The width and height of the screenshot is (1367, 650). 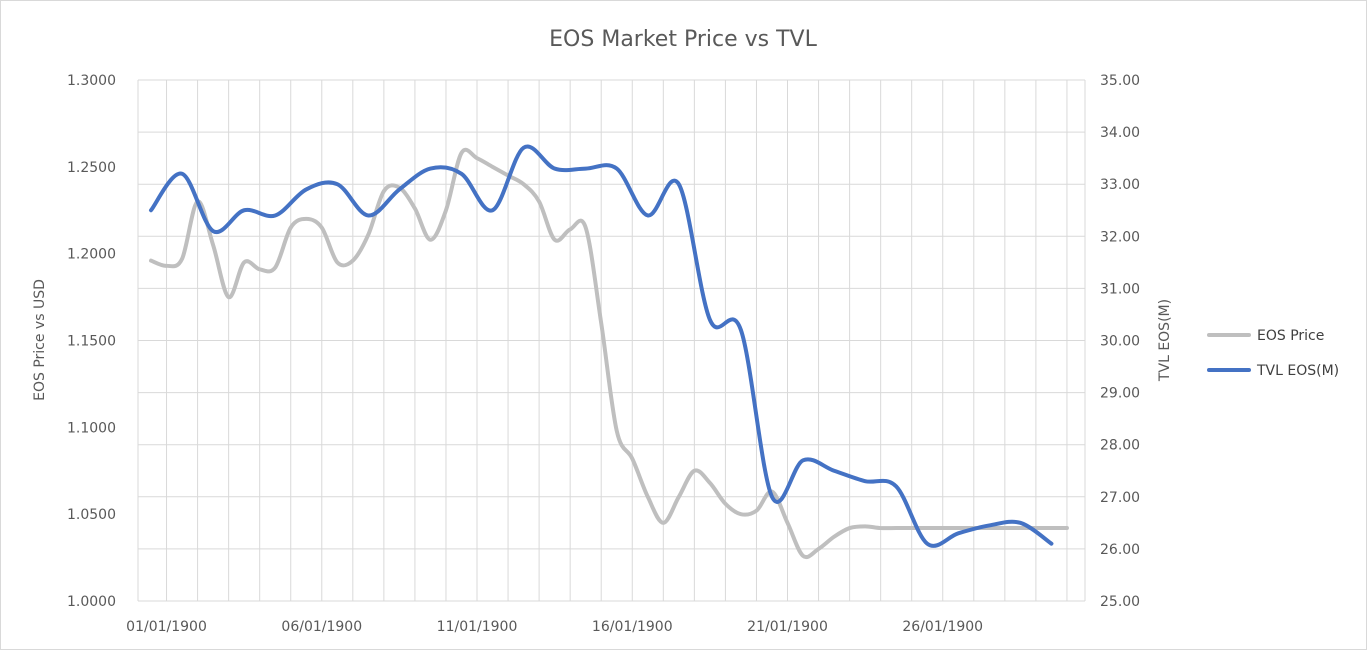 What do you see at coordinates (91, 168) in the screenshot?
I see `y-left-tick-label: 1.2500` at bounding box center [91, 168].